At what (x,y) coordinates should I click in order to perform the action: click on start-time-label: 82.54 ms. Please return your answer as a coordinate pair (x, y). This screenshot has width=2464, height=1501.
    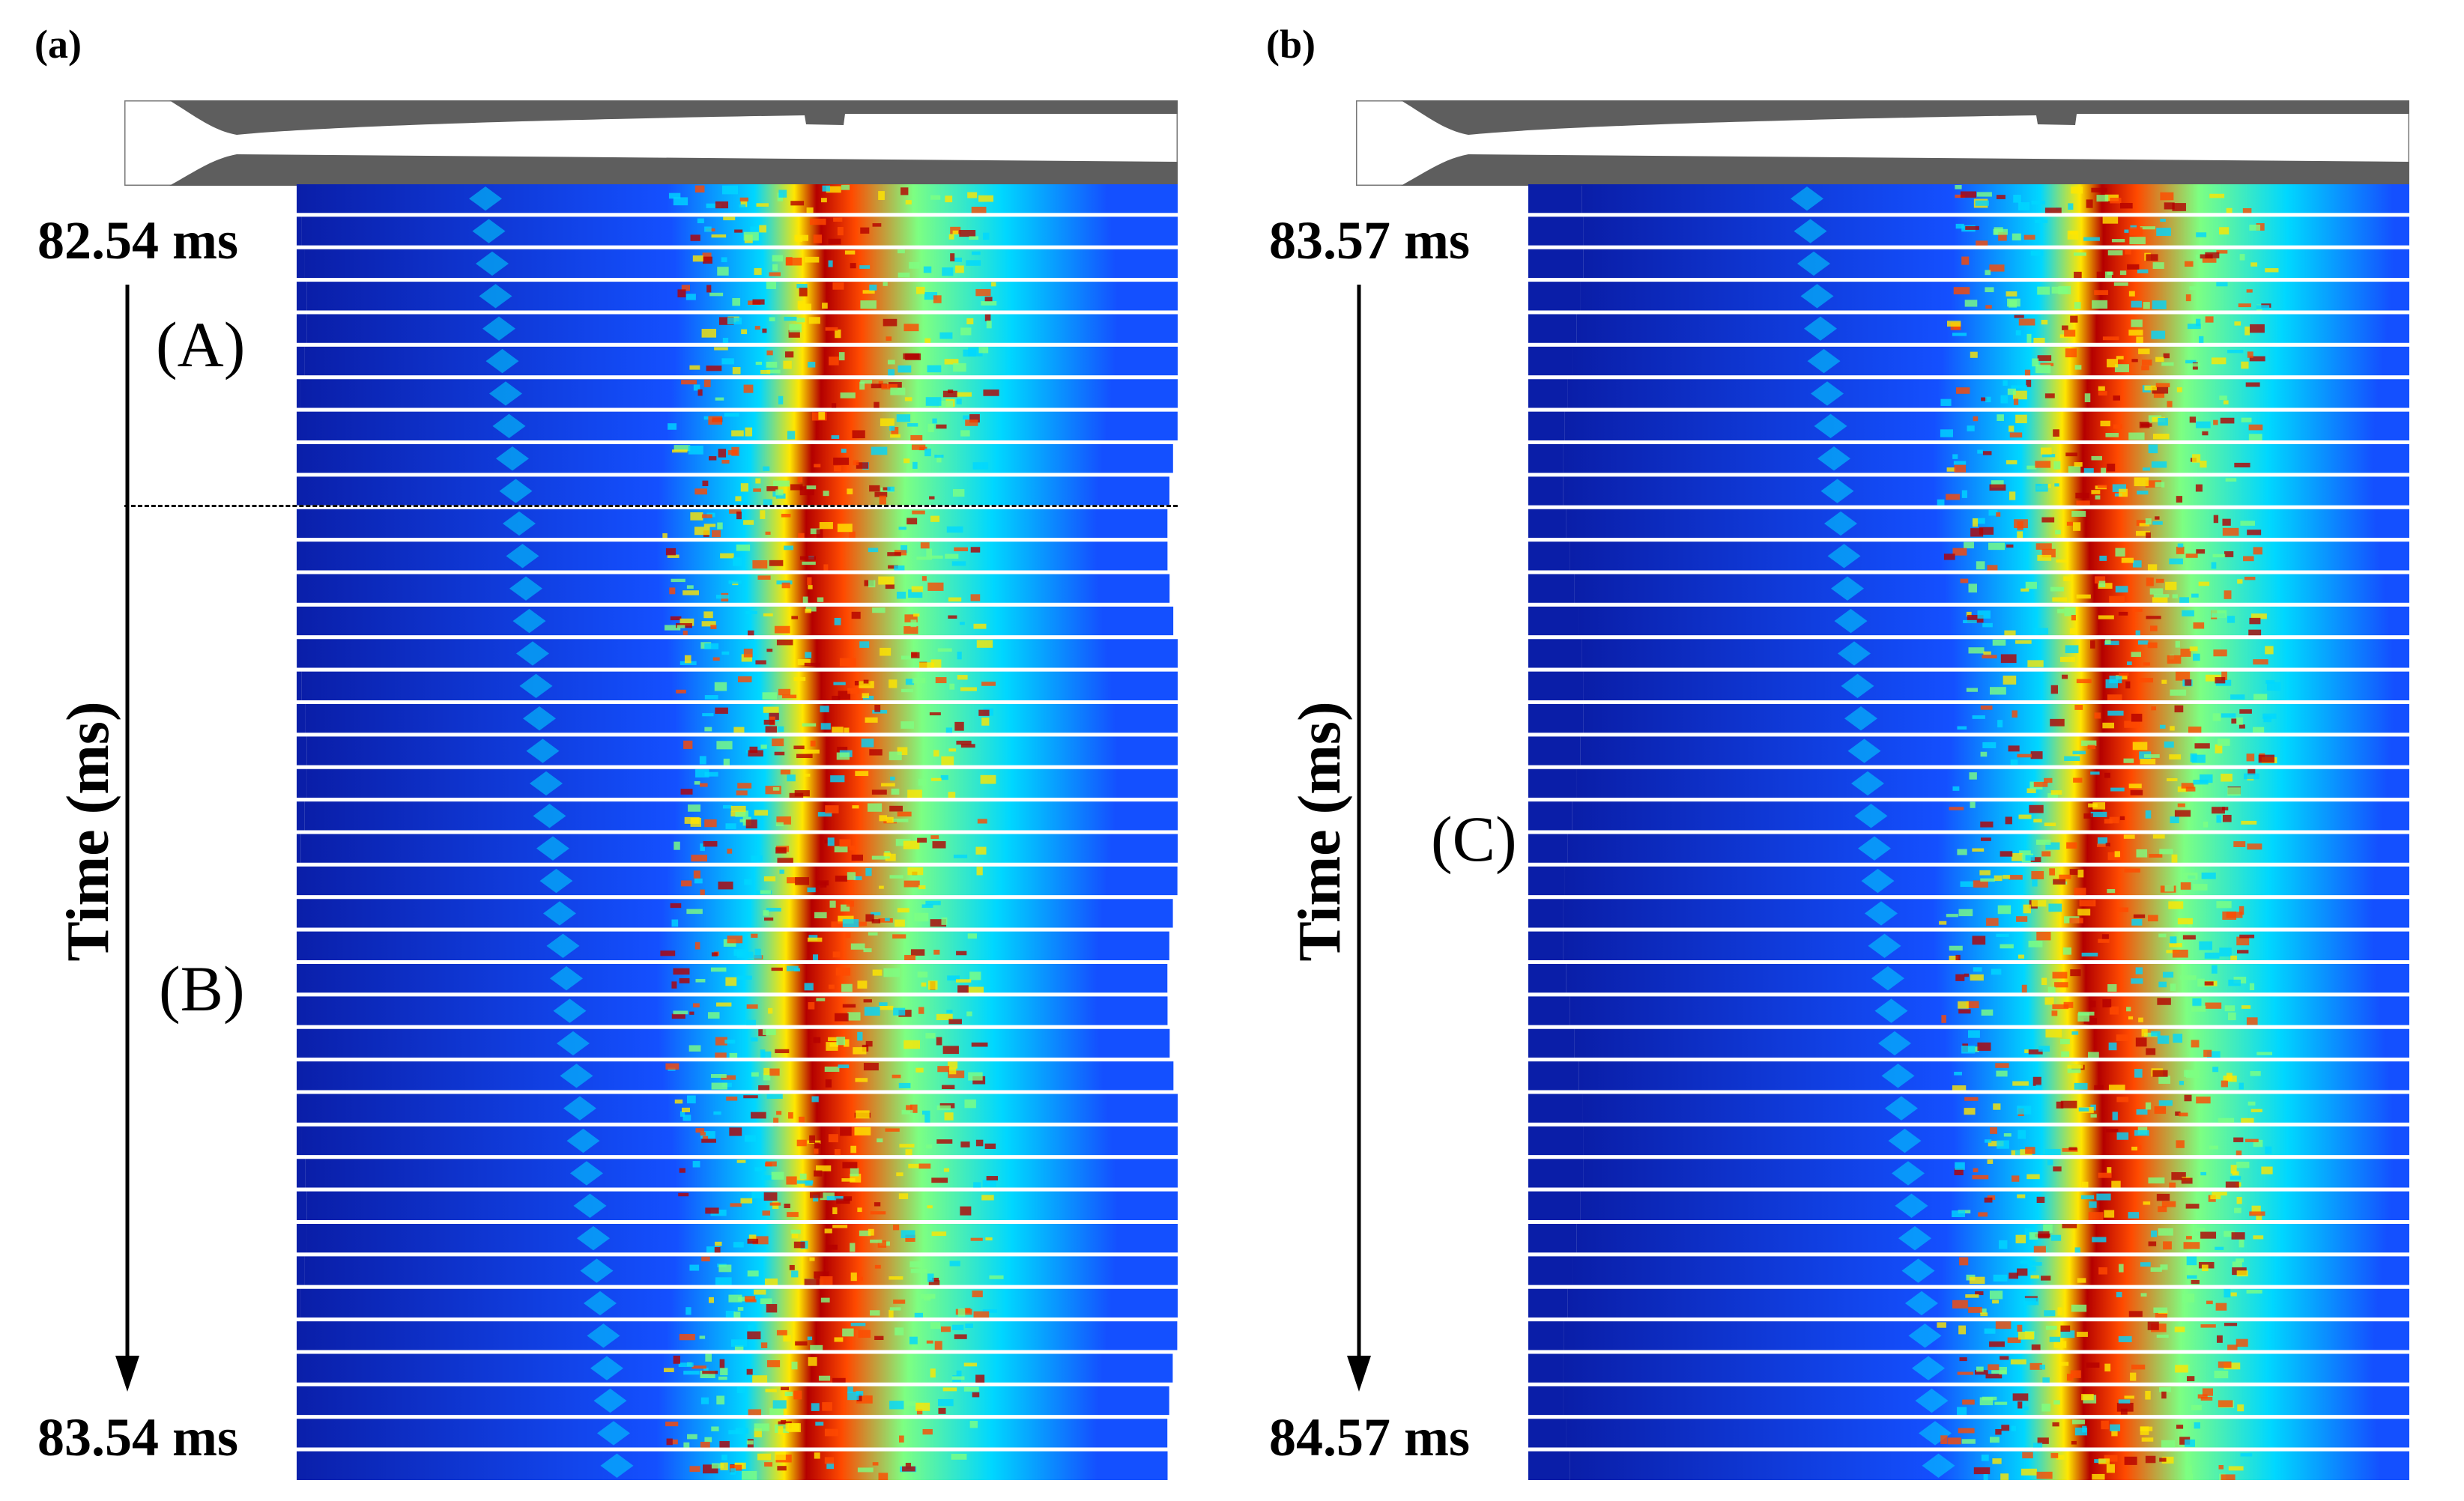
    Looking at the image, I should click on (137, 240).